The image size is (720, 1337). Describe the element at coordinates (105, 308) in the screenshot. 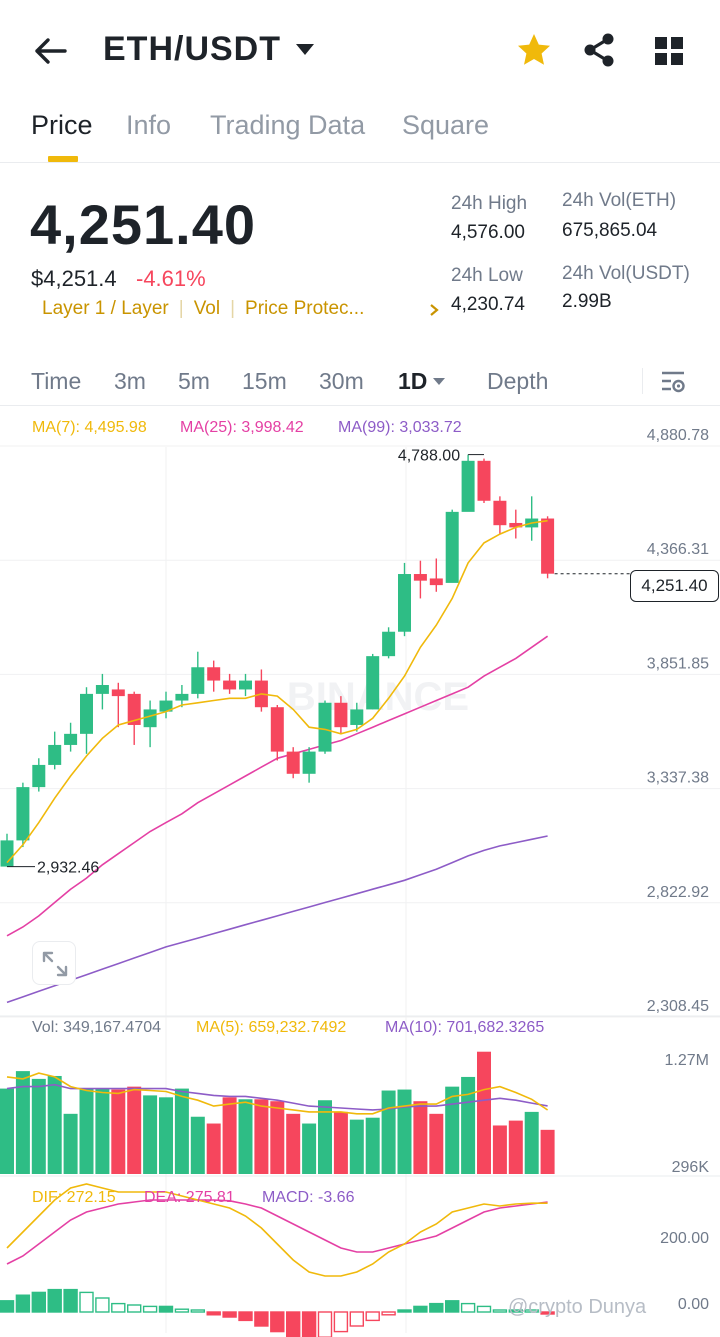

I see `tag-layer: Layer 1 / Layer` at that location.